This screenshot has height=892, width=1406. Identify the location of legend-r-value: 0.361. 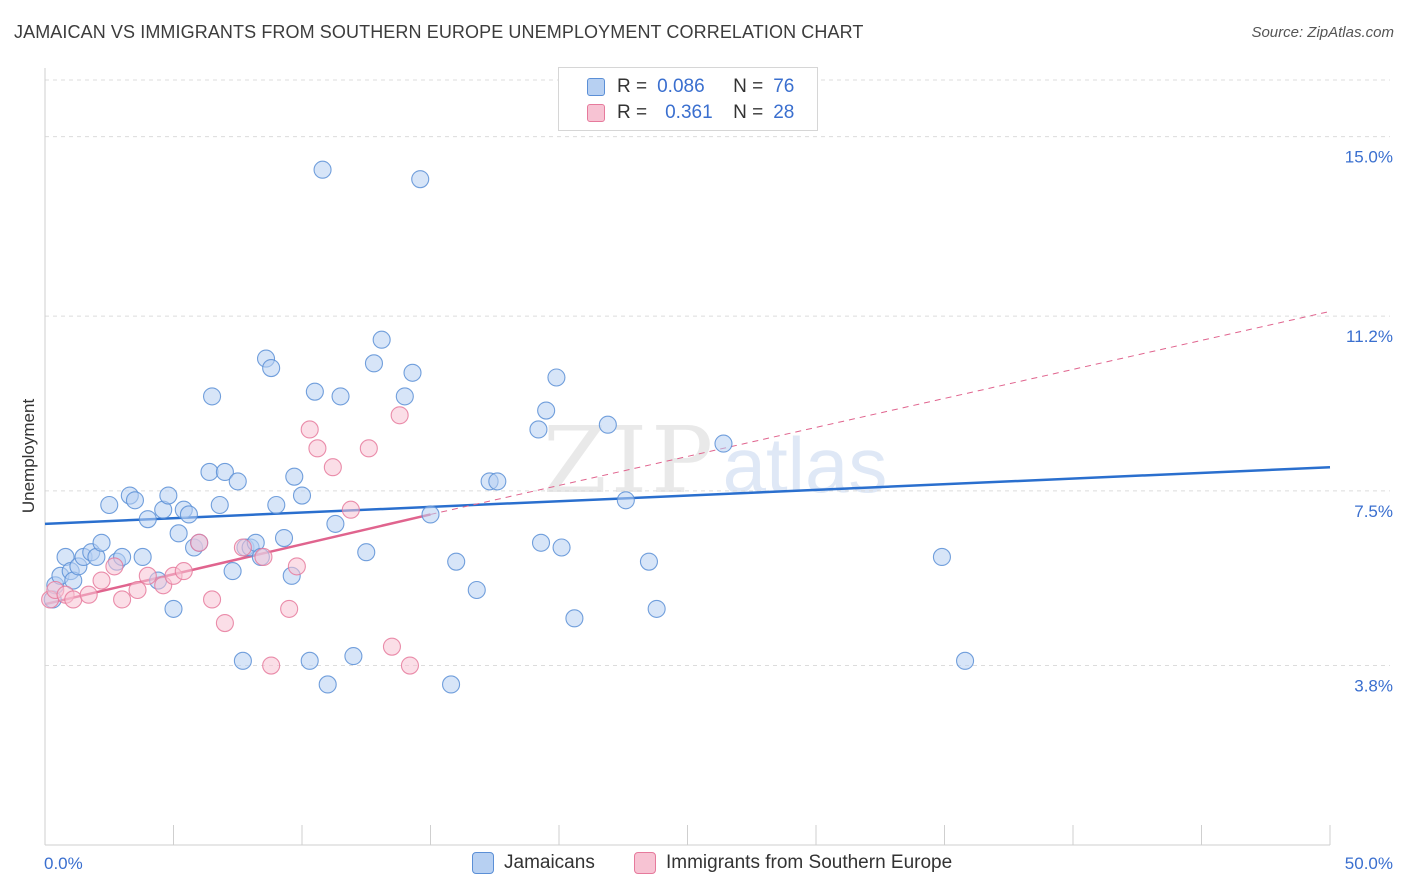
(689, 112).